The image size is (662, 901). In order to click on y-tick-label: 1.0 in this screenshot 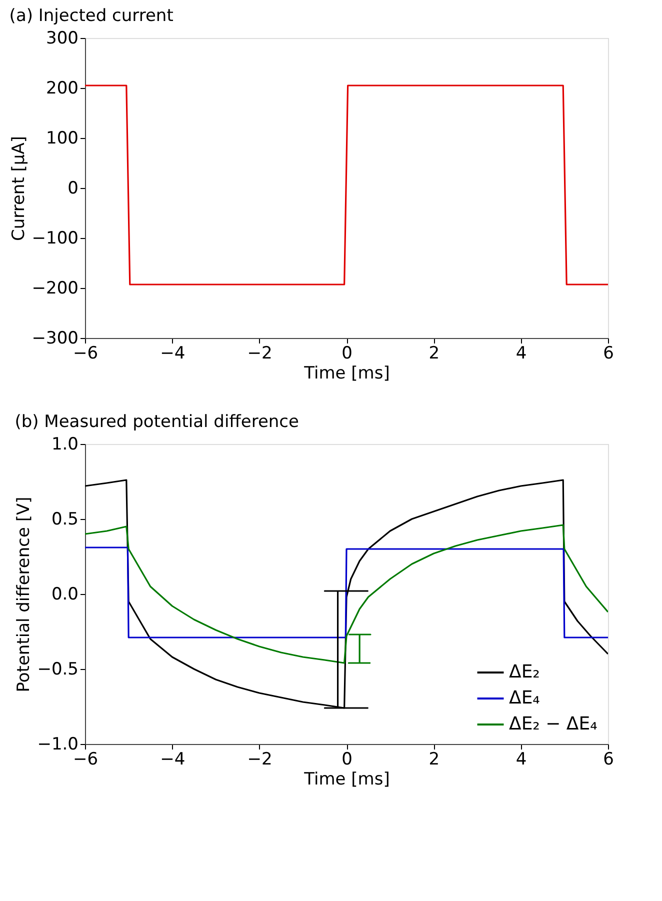, I will do `click(64, 444)`.